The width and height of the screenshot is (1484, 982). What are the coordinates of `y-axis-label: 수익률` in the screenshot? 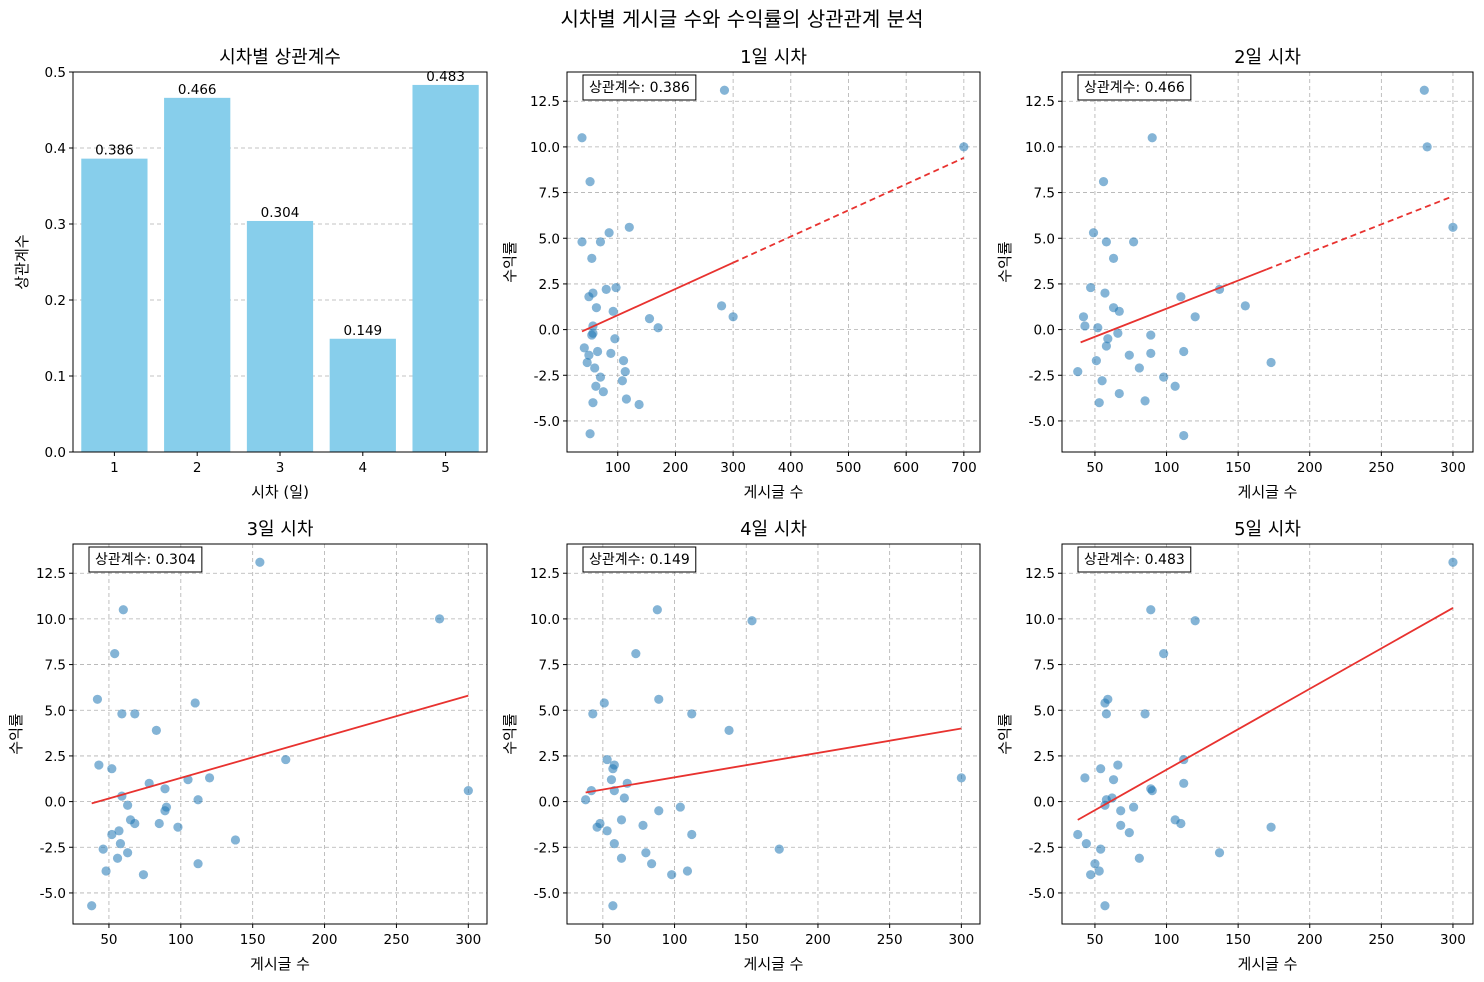 It's located at (1005, 262).